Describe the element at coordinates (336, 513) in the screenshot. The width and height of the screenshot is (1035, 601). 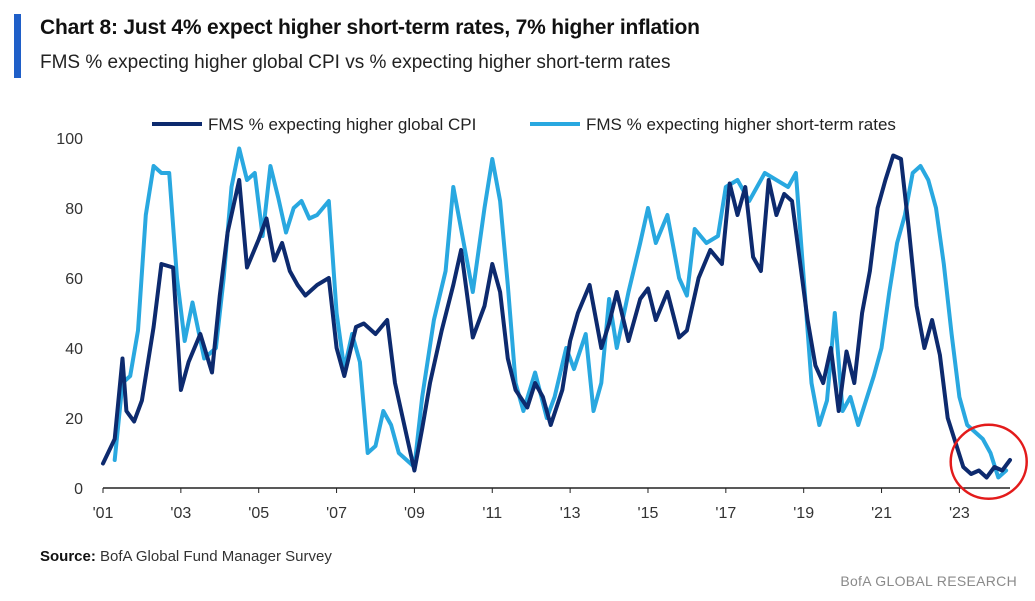
I see `x-tick-label: '07` at that location.